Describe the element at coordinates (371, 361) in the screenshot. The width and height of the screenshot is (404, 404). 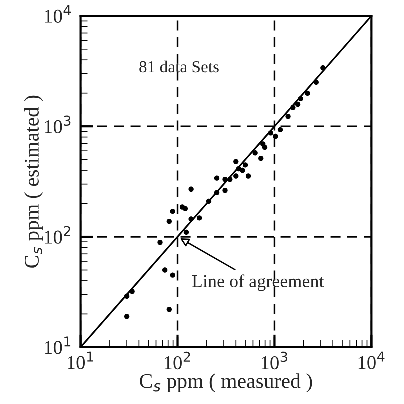
I see `x-tick-label: 10$^{4}$` at that location.